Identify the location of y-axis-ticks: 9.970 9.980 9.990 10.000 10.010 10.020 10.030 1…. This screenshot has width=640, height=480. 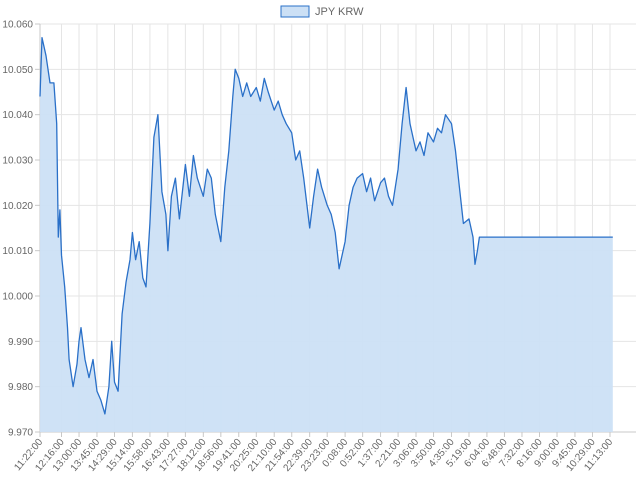
(17, 229).